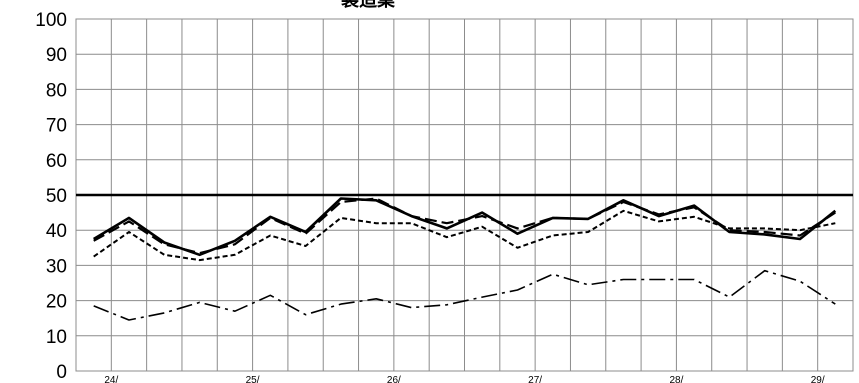 Image resolution: width=859 pixels, height=383 pixels. I want to click on chart-title: 製造業, so click(368, 5).